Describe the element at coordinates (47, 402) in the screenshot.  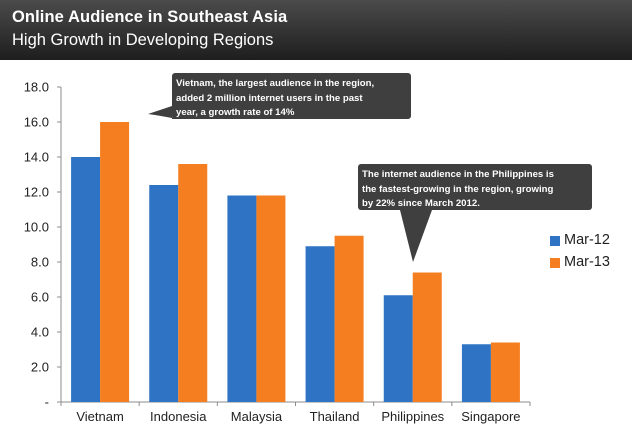
I see `y-tick-label: -` at that location.